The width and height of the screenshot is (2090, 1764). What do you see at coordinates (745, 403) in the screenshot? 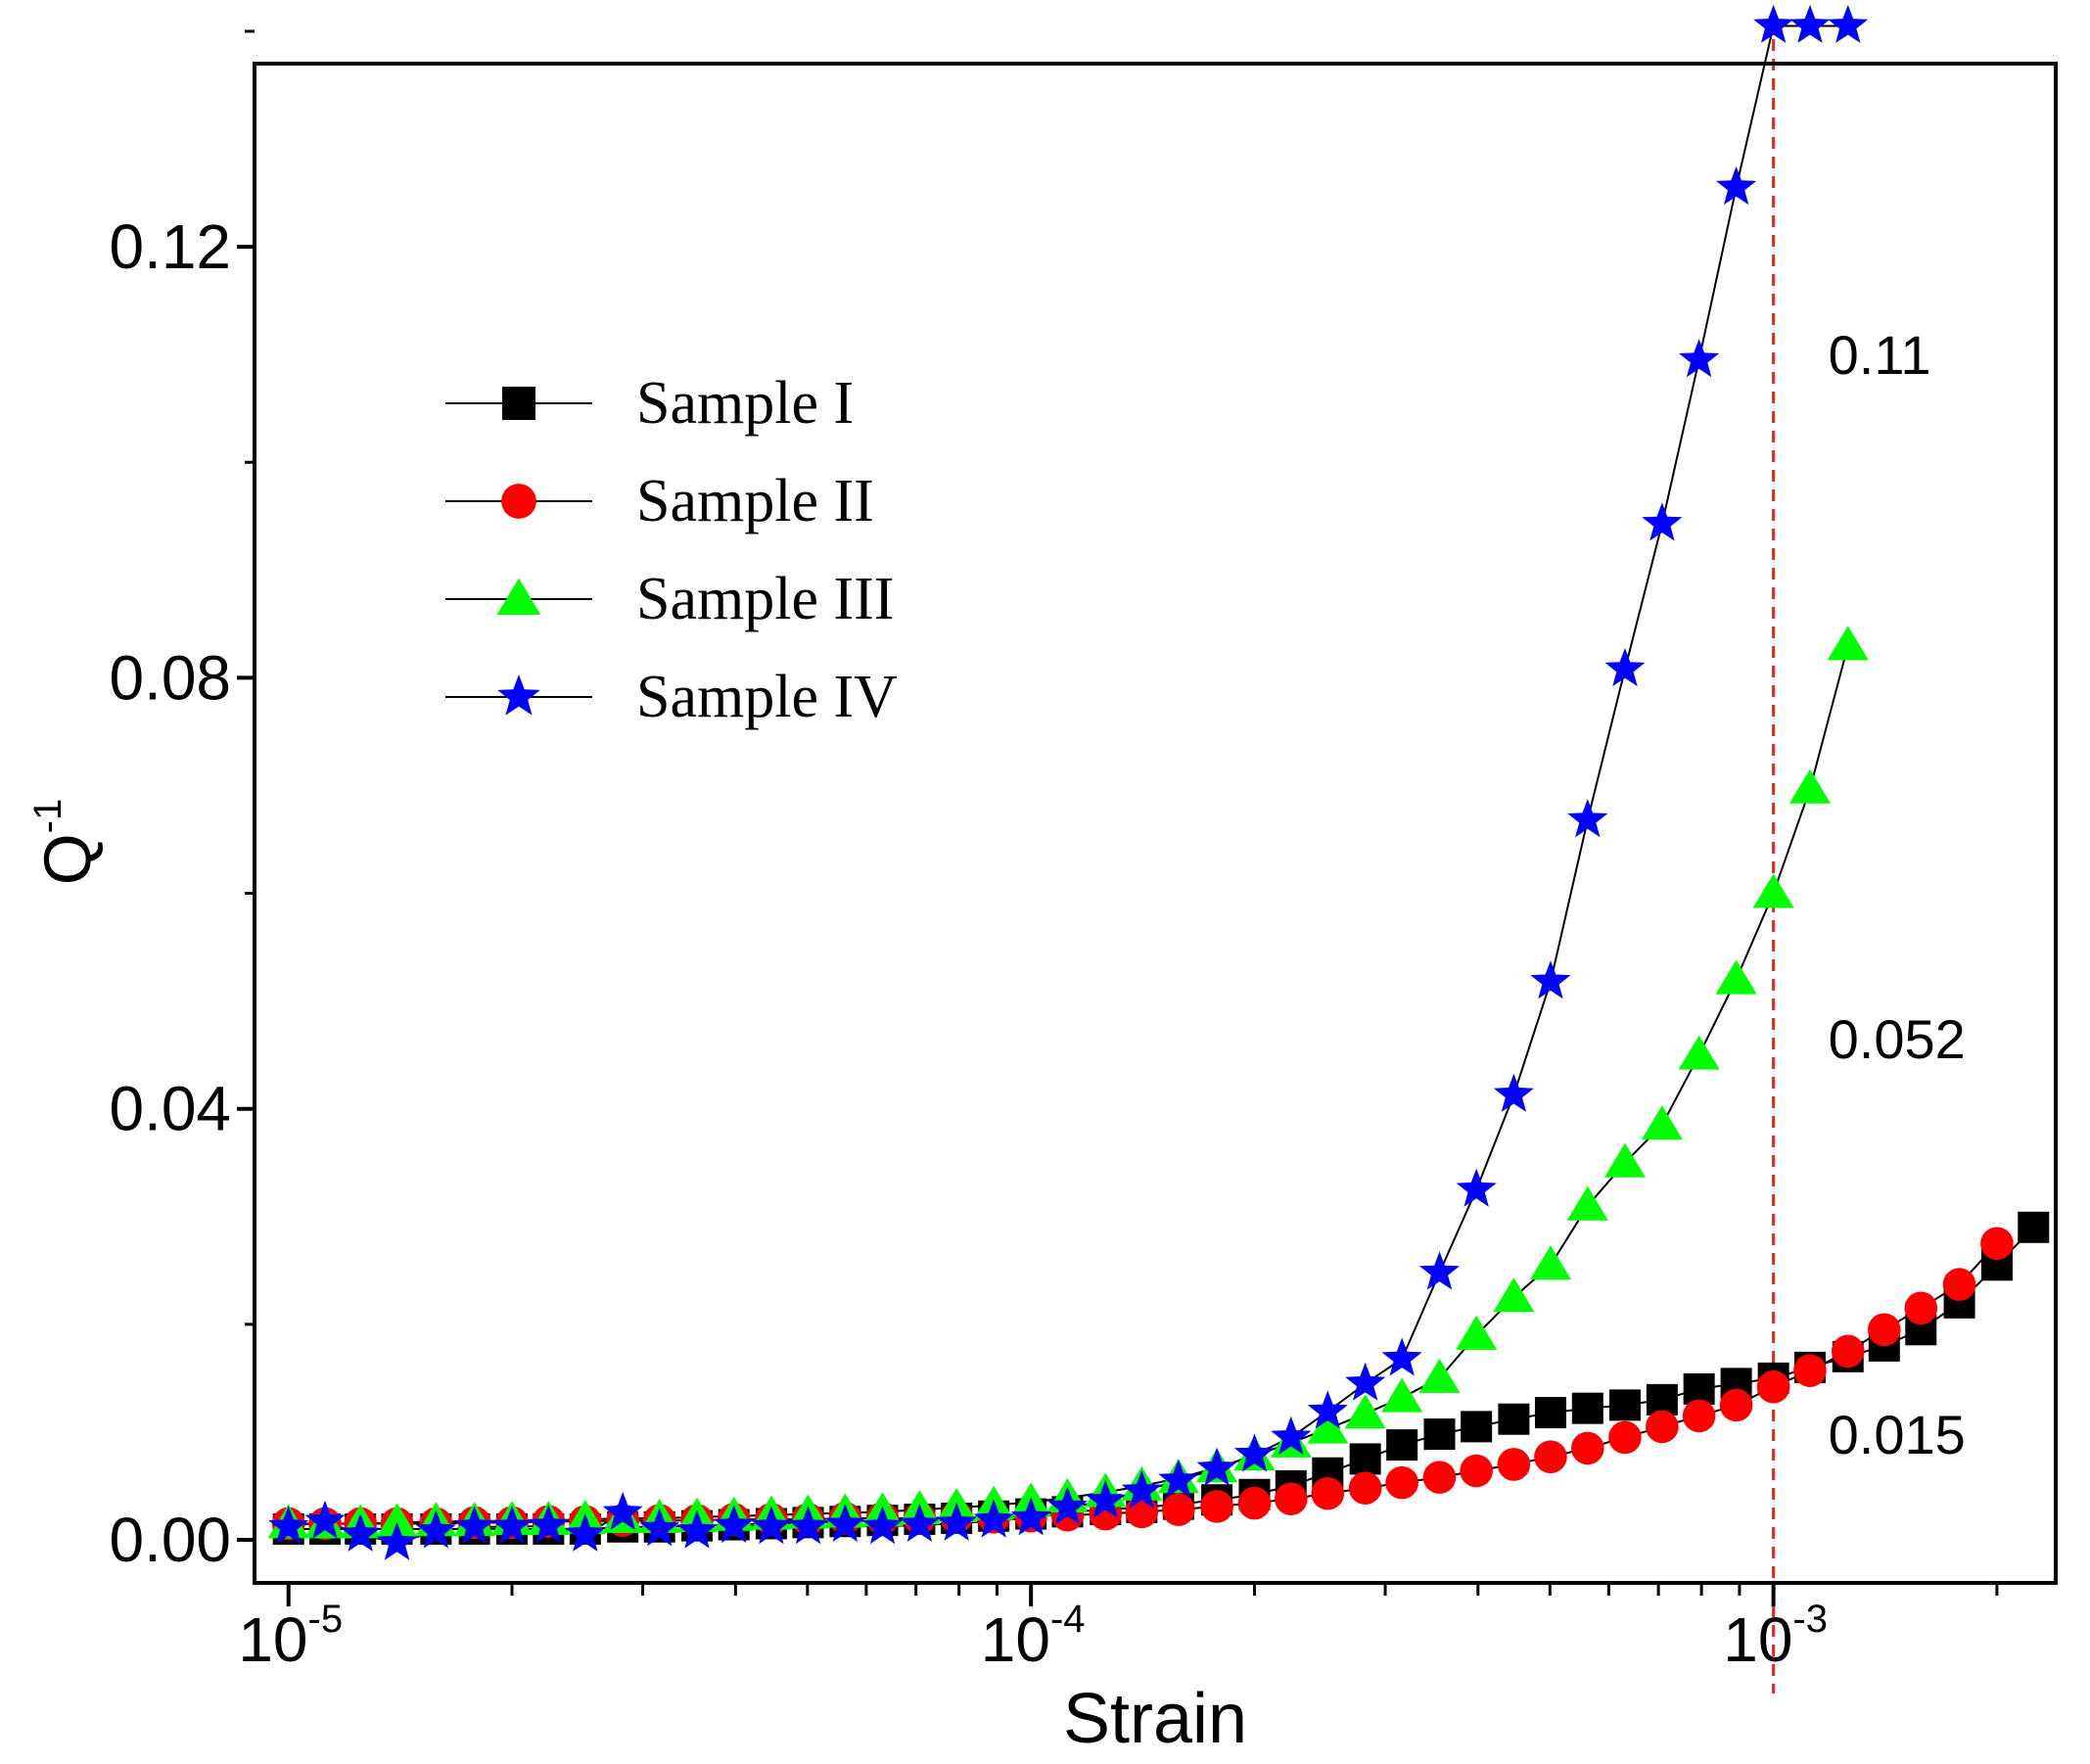
I see `legend-label: Sample I` at bounding box center [745, 403].